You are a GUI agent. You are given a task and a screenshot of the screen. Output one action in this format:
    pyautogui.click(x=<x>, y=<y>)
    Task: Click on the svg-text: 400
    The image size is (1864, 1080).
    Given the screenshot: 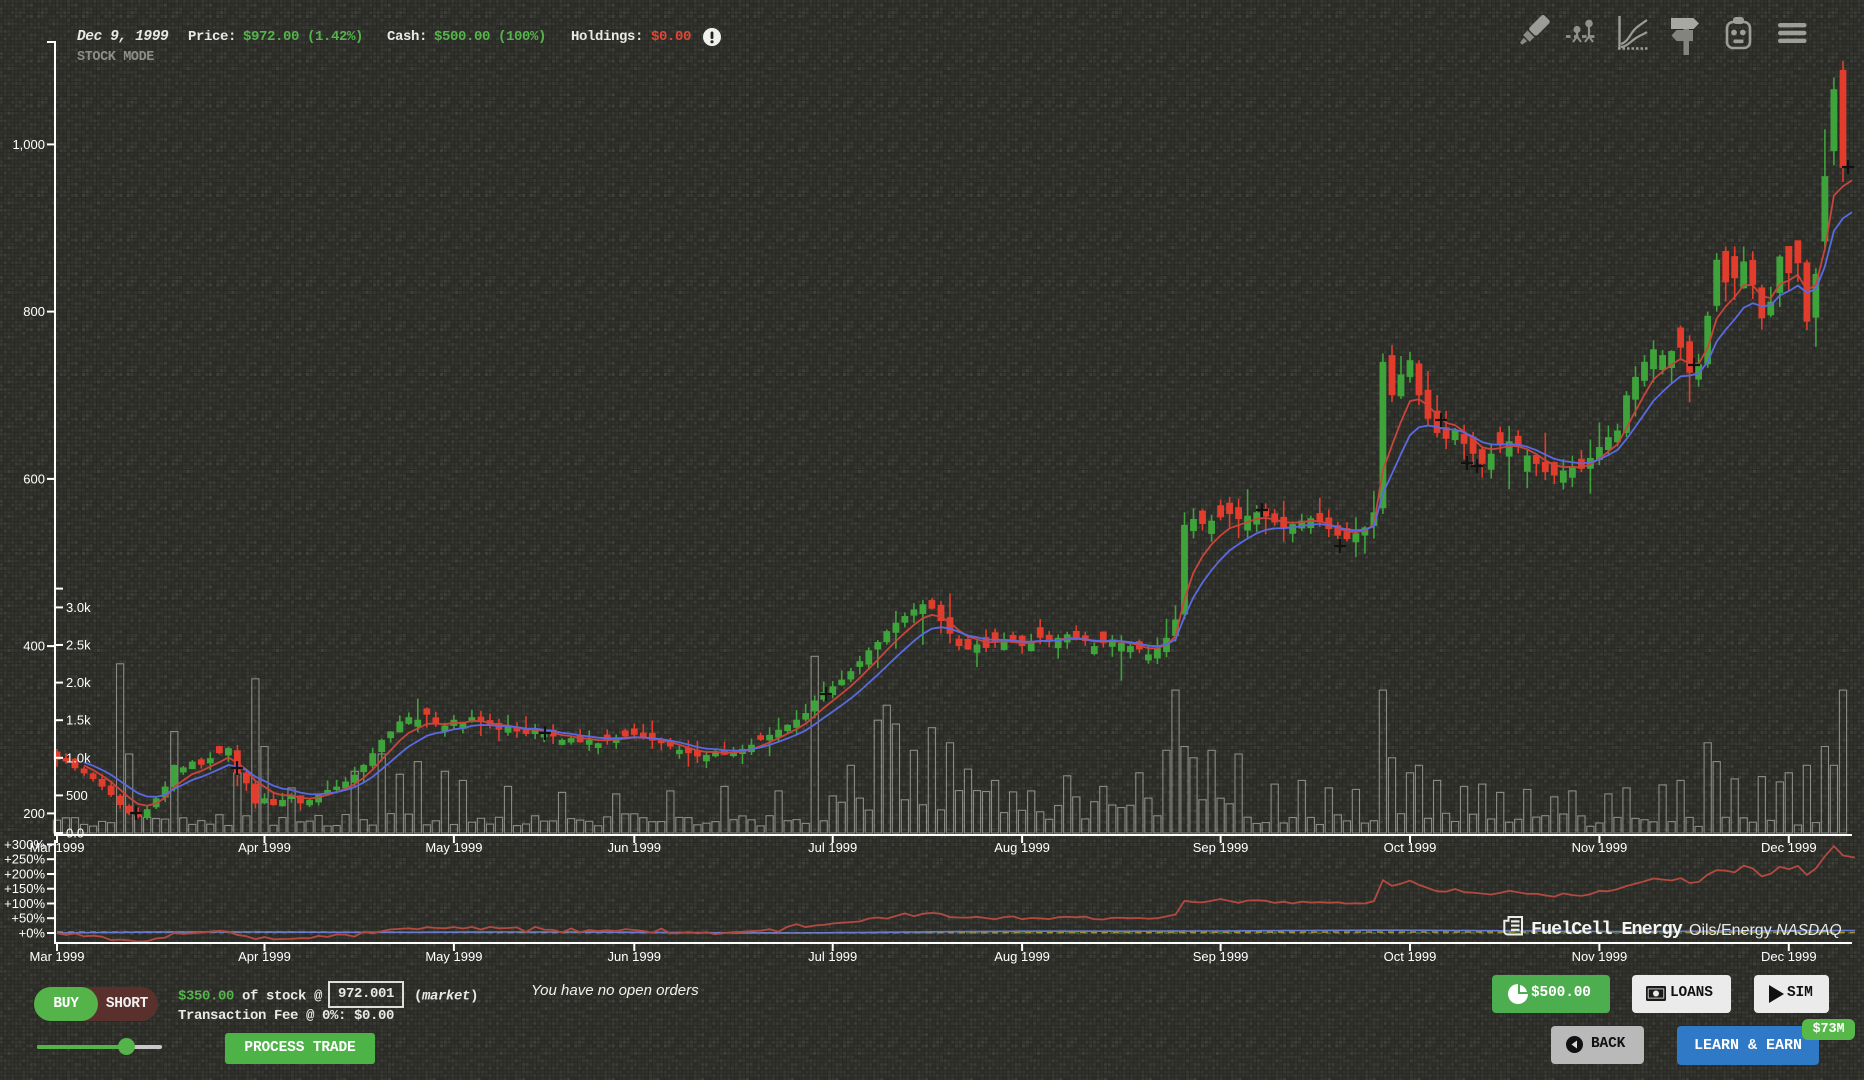 What is the action you would take?
    pyautogui.click(x=34, y=646)
    